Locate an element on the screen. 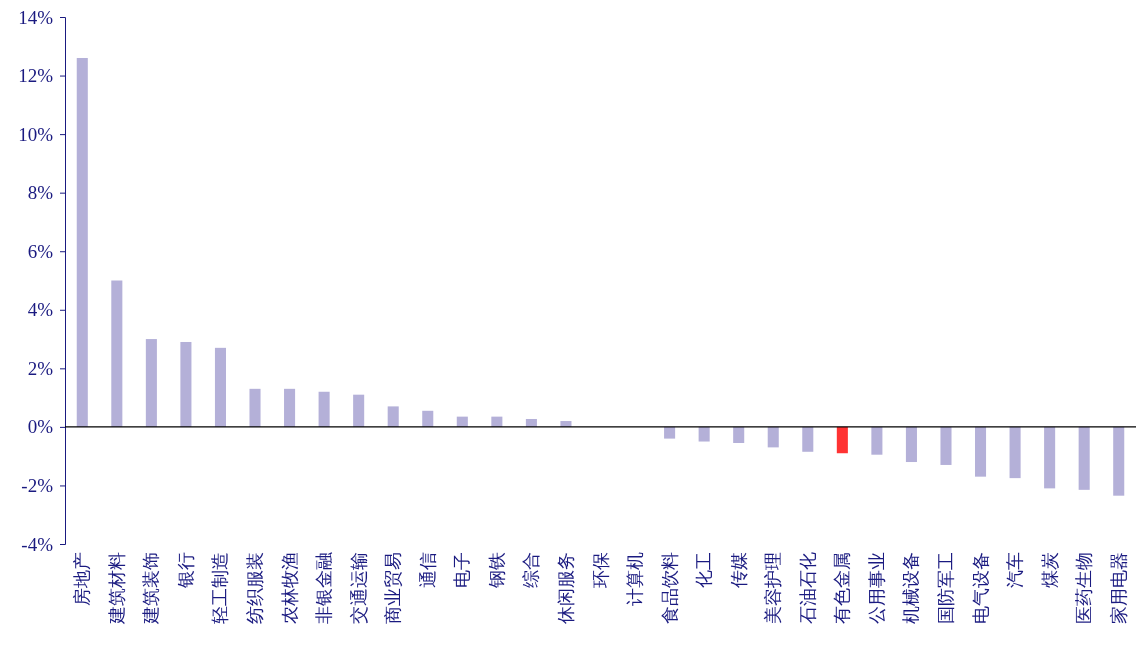  x-tick-label: 通信 is located at coordinates (427, 570).